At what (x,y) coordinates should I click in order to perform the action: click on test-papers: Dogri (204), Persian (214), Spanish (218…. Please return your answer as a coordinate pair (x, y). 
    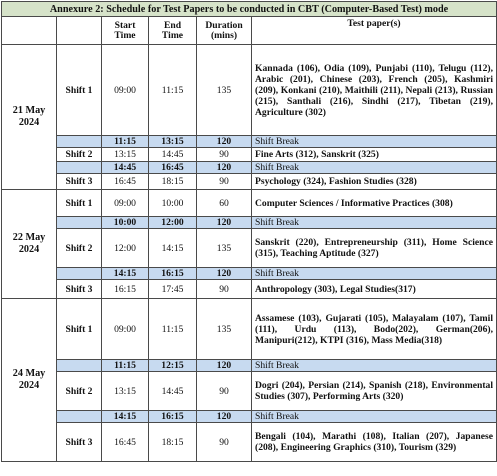
    Looking at the image, I should click on (374, 391).